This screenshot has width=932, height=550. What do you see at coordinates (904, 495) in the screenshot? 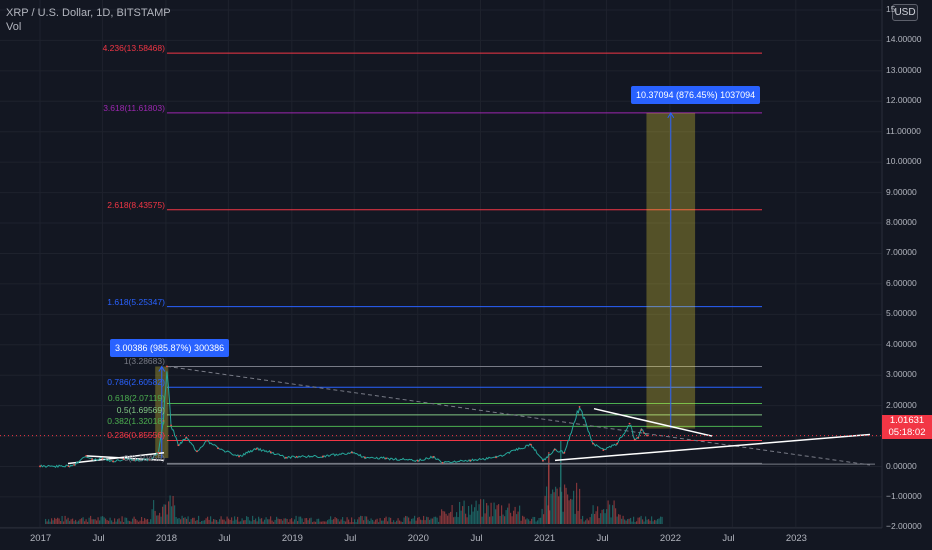
I see `y-tick-label: −1.00000` at bounding box center [904, 495].